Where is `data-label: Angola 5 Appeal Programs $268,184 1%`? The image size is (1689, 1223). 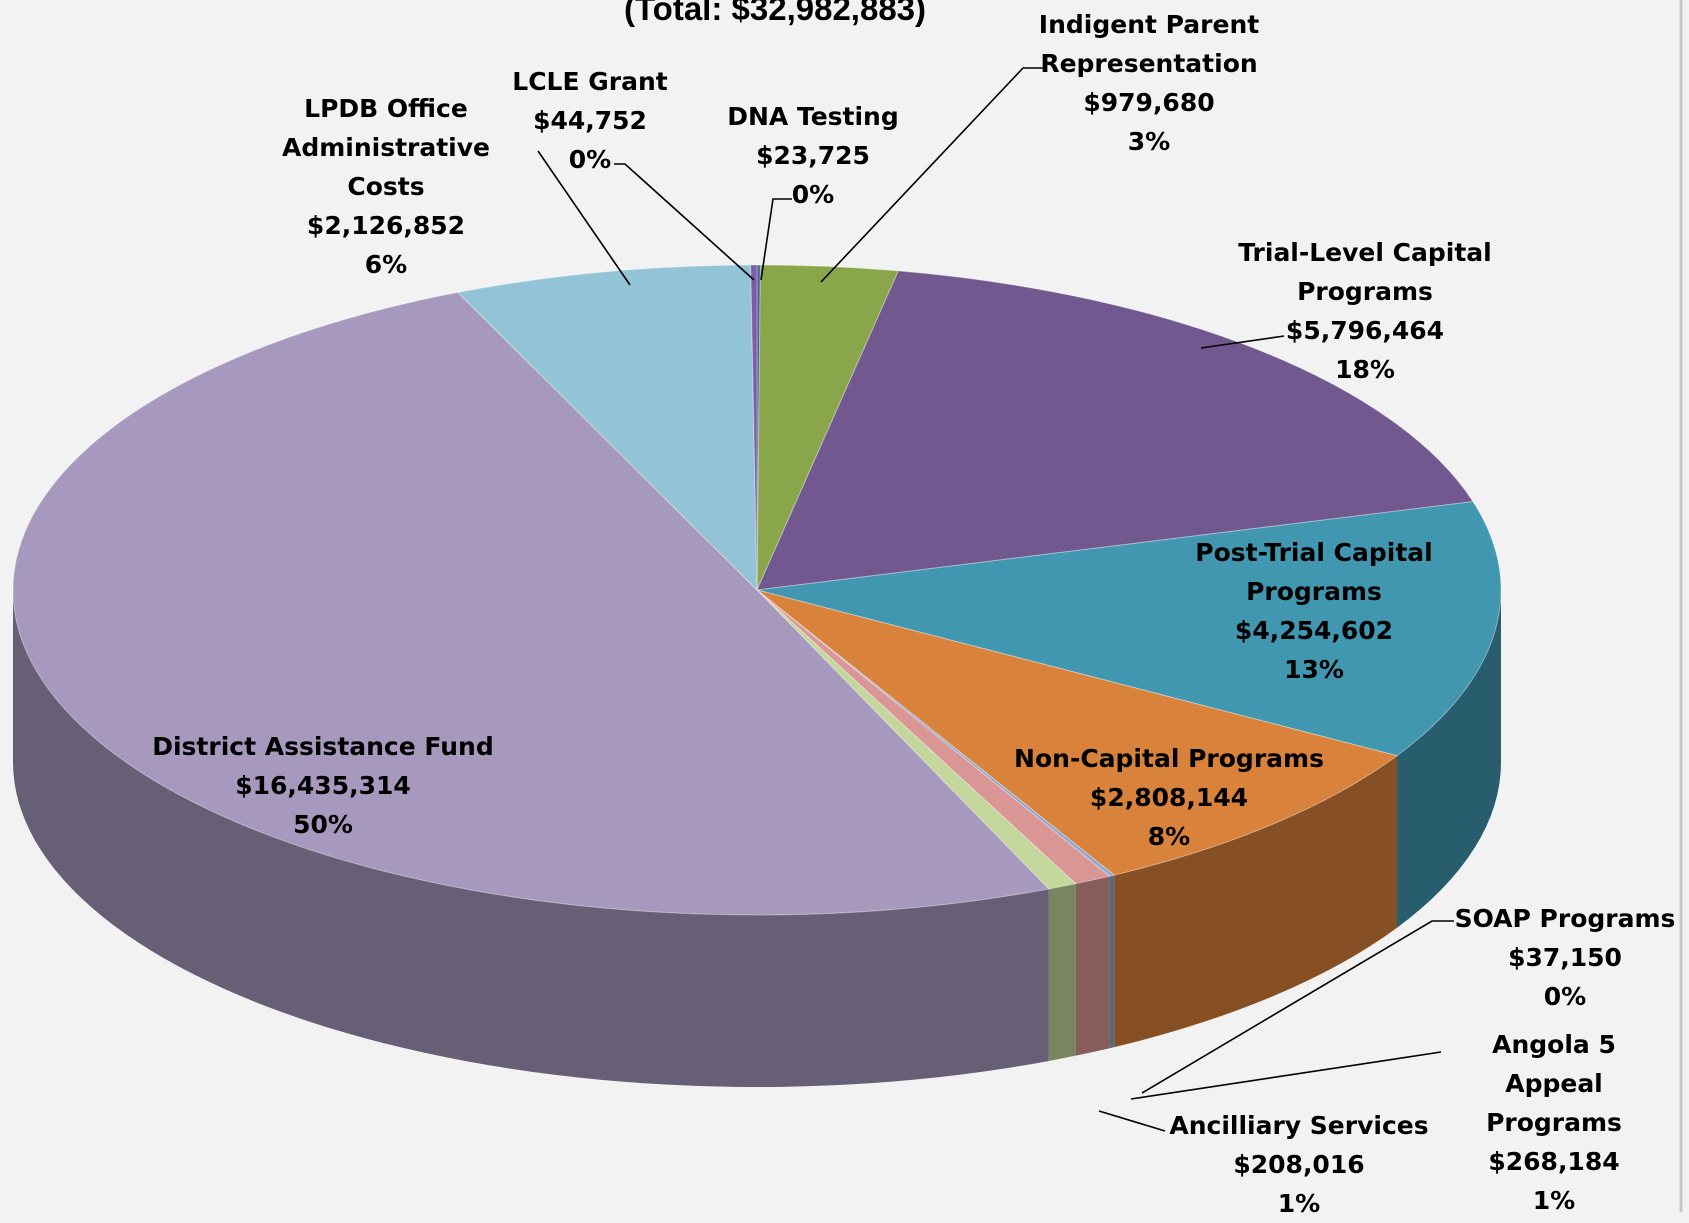 data-label: Angola 5 Appeal Programs $268,184 1% is located at coordinates (1554, 1122).